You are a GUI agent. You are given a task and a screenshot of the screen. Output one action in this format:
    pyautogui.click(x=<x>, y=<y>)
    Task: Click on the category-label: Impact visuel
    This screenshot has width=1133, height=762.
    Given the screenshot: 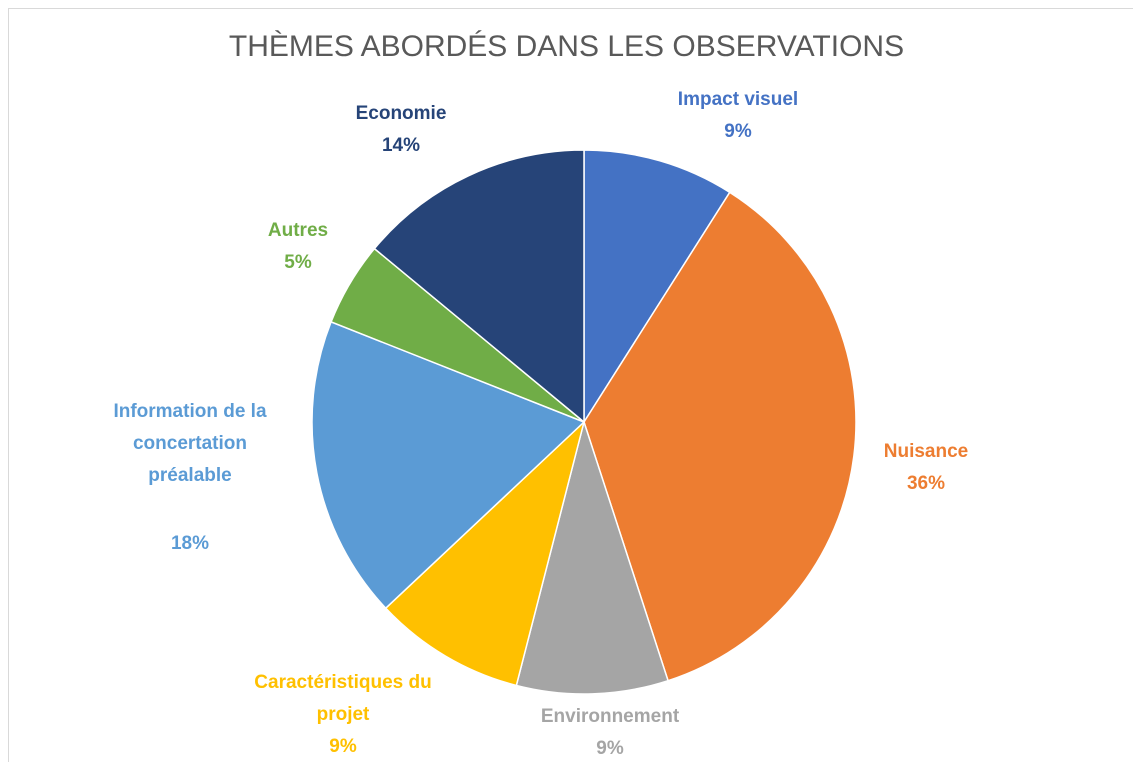 What is the action you would take?
    pyautogui.click(x=738, y=99)
    